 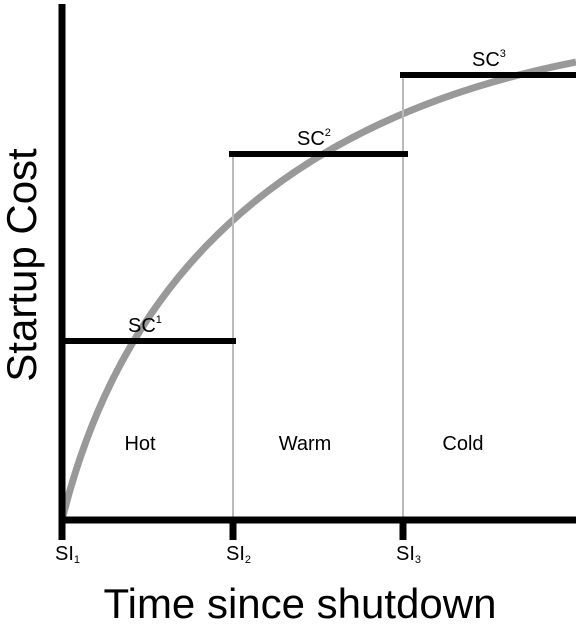 What do you see at coordinates (462, 444) in the screenshot?
I see `region-label: Cold` at bounding box center [462, 444].